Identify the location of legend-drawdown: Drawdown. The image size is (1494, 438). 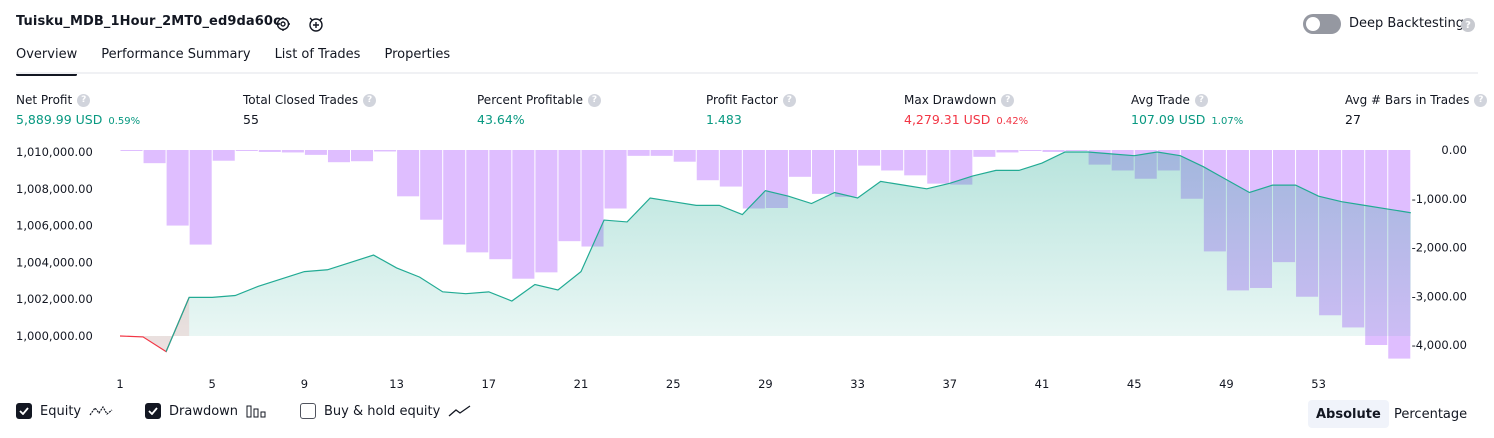
(206, 411).